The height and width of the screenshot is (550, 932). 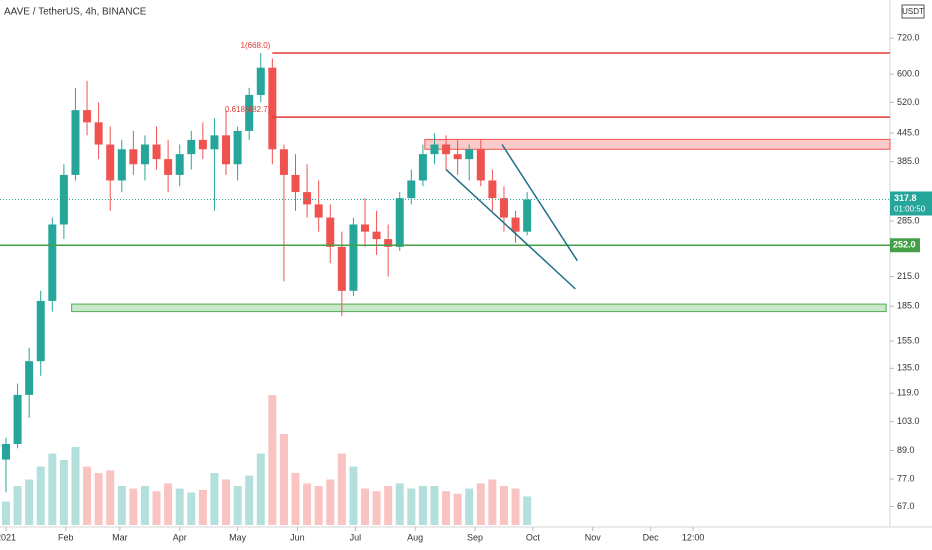 What do you see at coordinates (908, 132) in the screenshot?
I see `y-tick-label: 445.0` at bounding box center [908, 132].